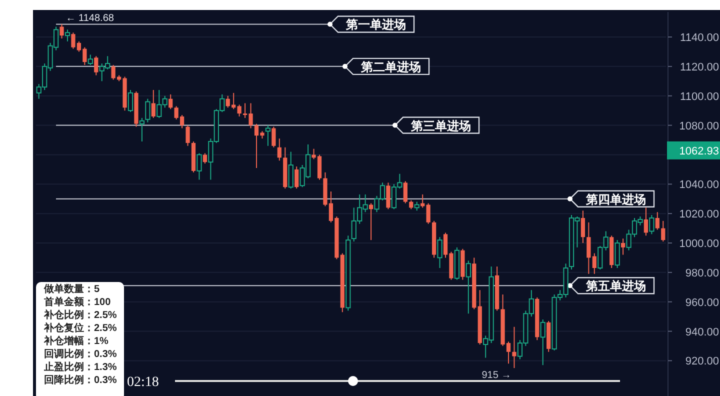 The height and width of the screenshot is (396, 720). I want to click on annotation: 补仓增幅：1%, so click(76, 341).